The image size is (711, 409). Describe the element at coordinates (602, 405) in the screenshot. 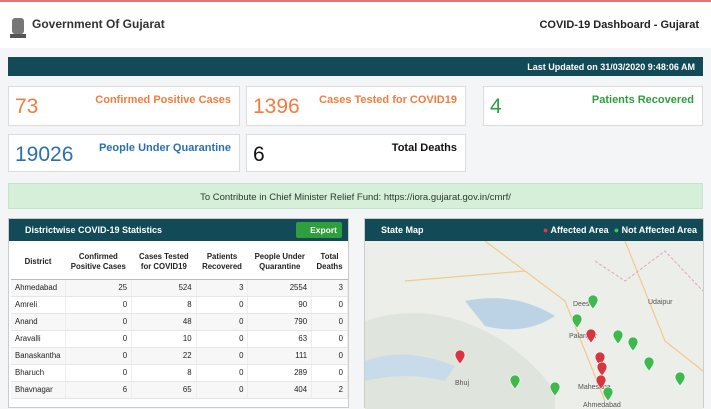

I see `place-label: Ahmedabad` at that location.